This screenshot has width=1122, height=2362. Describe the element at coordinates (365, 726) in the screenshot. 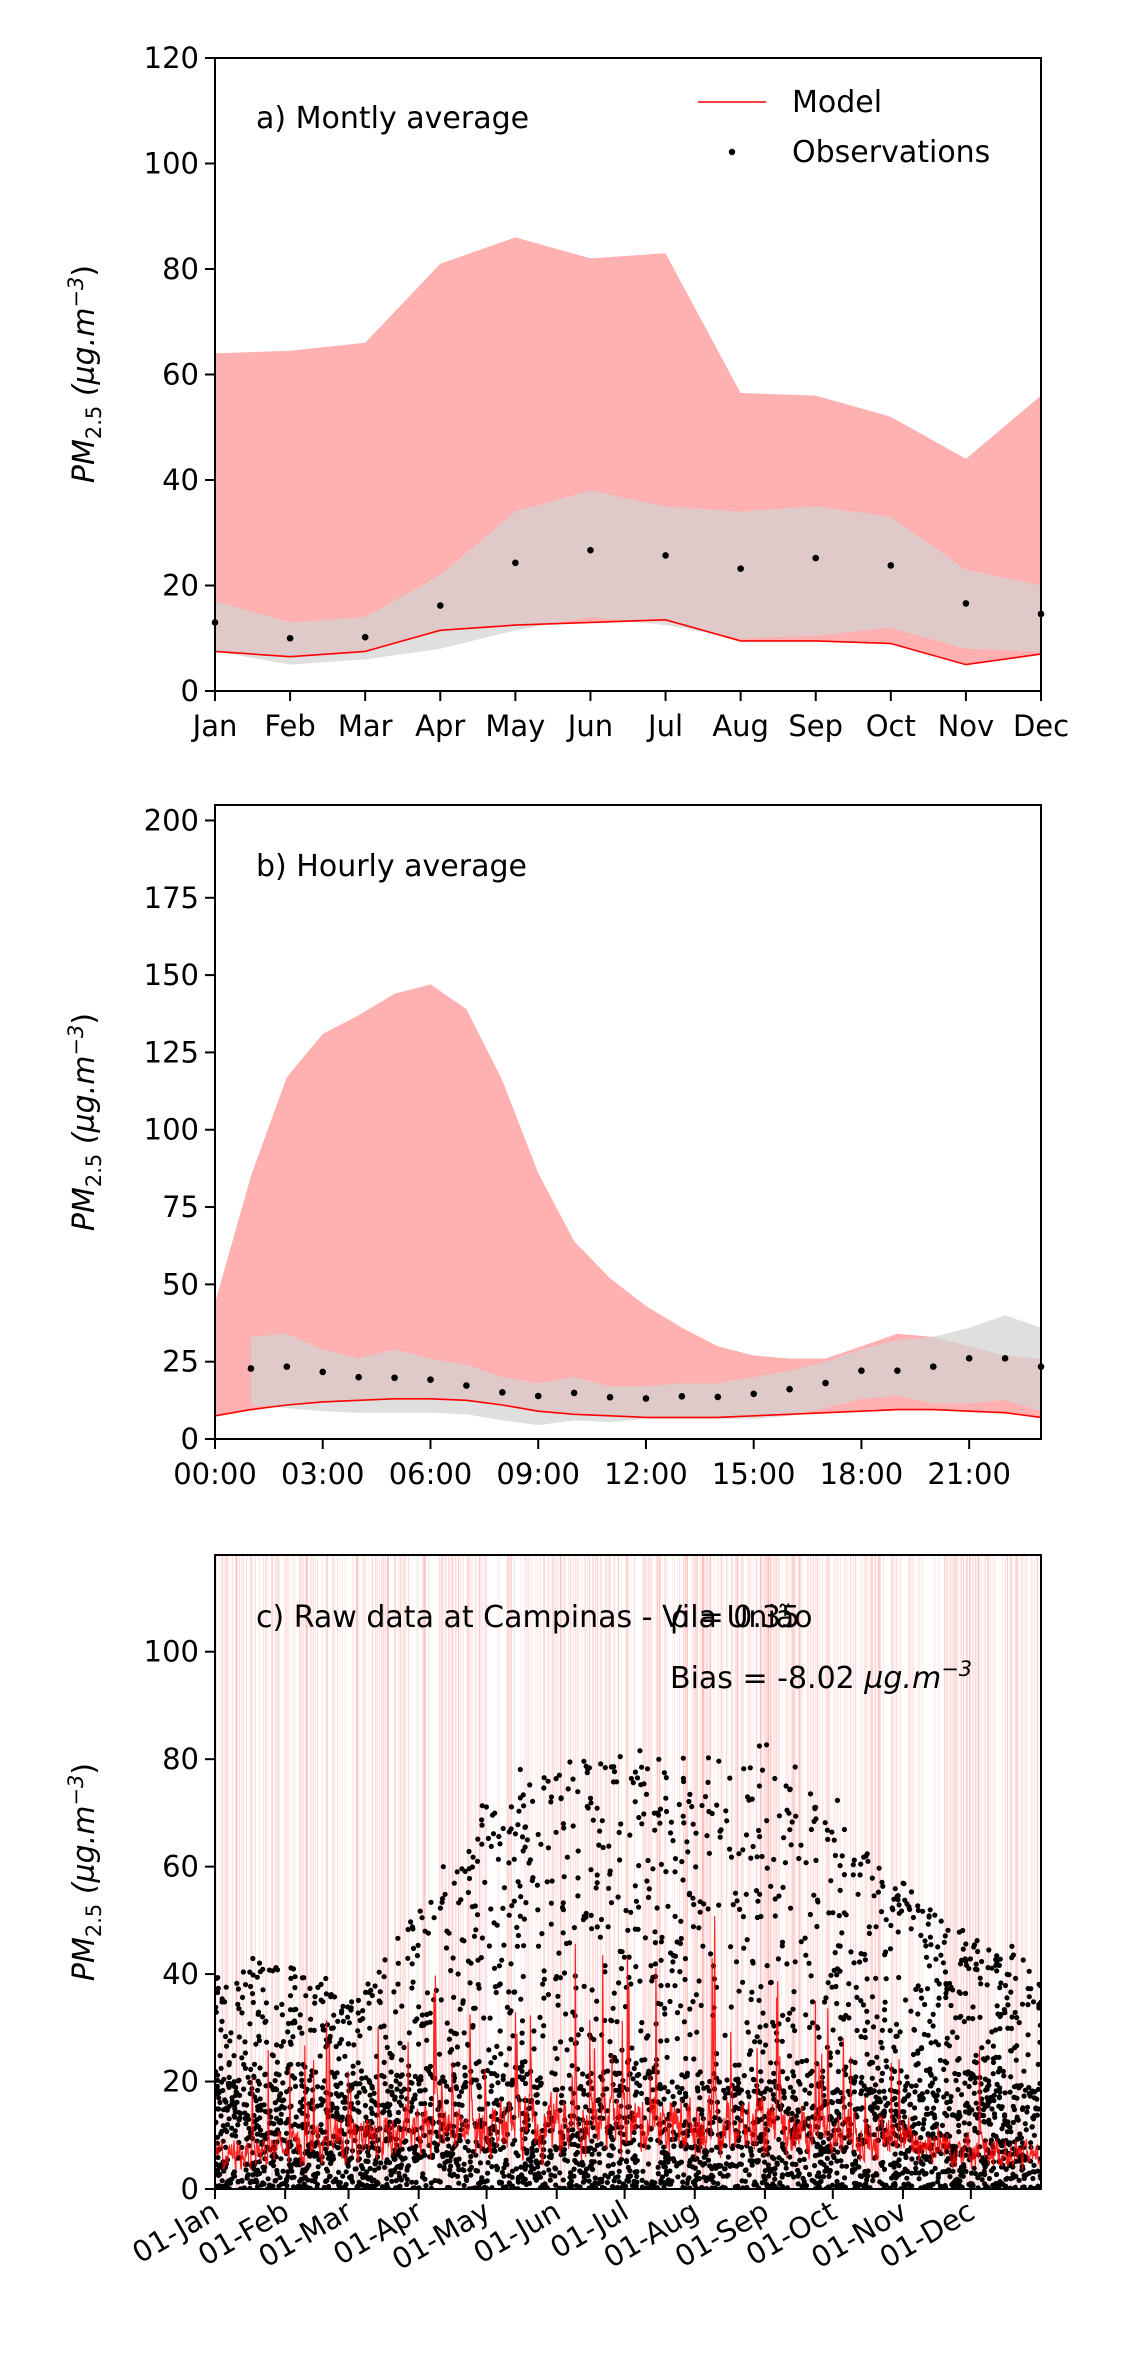

I see `x-tick-label: Mar` at that location.